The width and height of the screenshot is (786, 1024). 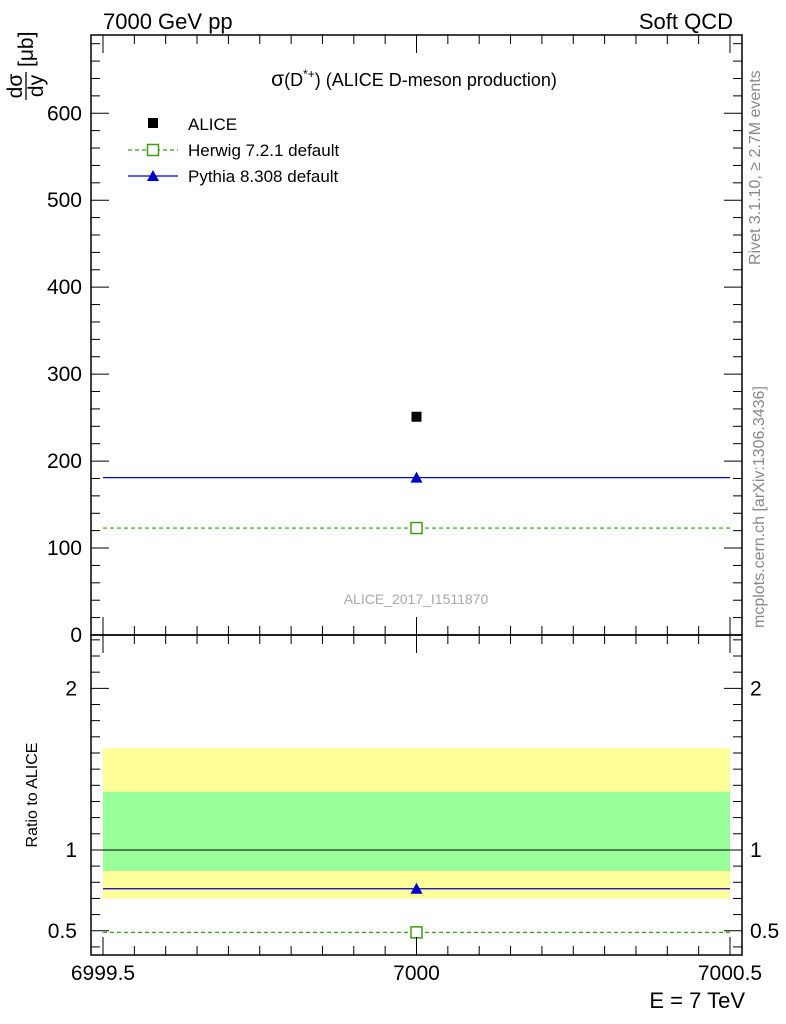 I want to click on legend-pythia-marker, so click(x=153, y=175).